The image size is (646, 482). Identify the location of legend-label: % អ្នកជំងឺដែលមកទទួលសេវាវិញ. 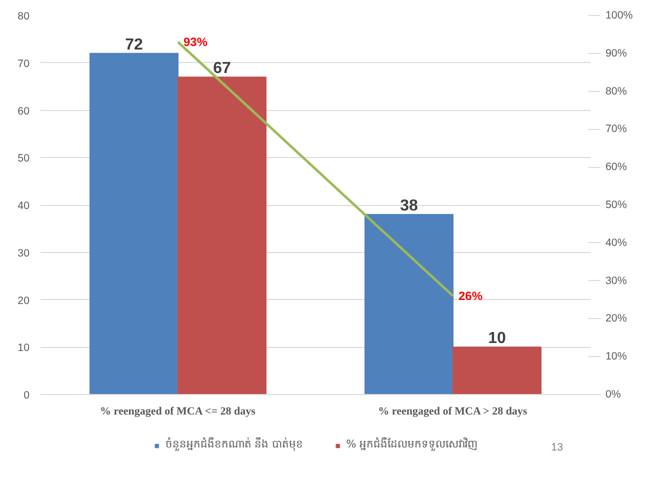
(412, 445).